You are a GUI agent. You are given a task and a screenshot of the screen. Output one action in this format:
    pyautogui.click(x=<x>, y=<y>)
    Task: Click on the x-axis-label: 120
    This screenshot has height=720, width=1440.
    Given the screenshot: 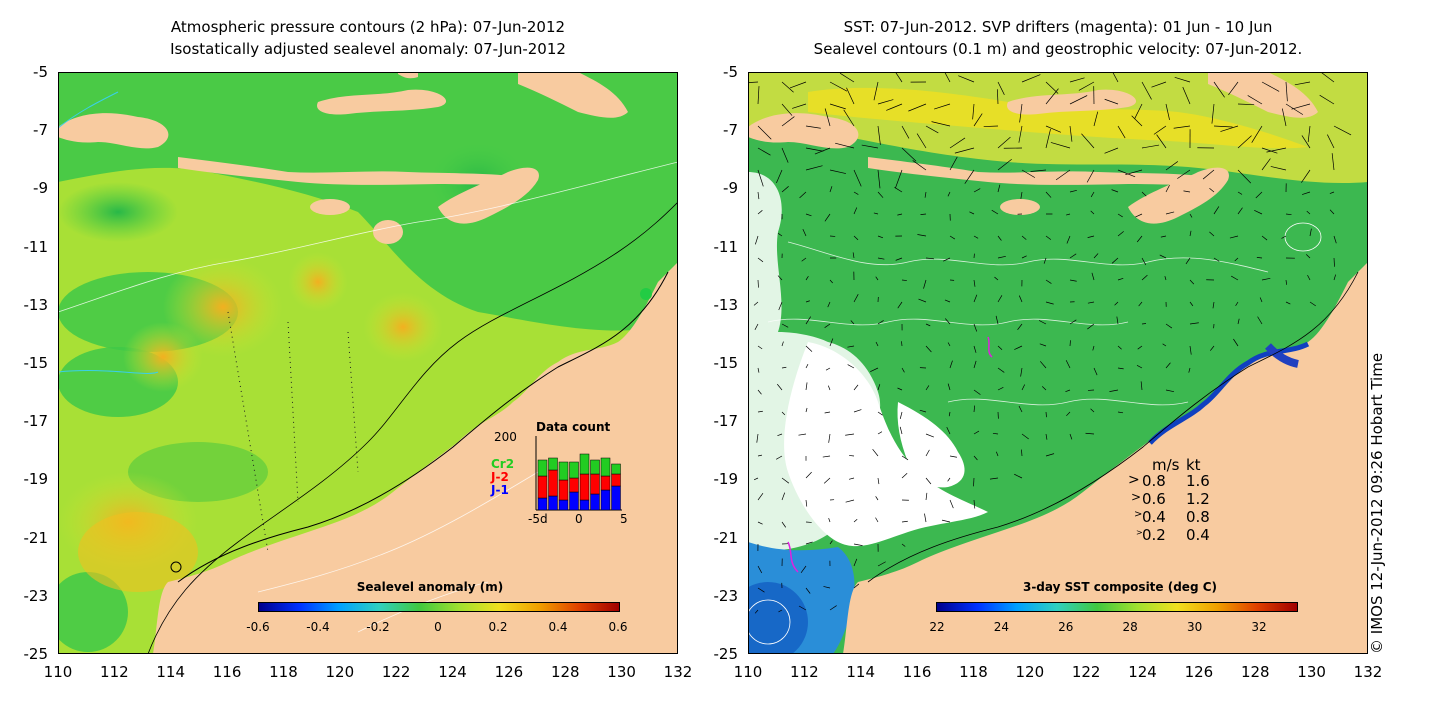 What is the action you would take?
    pyautogui.click(x=1030, y=672)
    